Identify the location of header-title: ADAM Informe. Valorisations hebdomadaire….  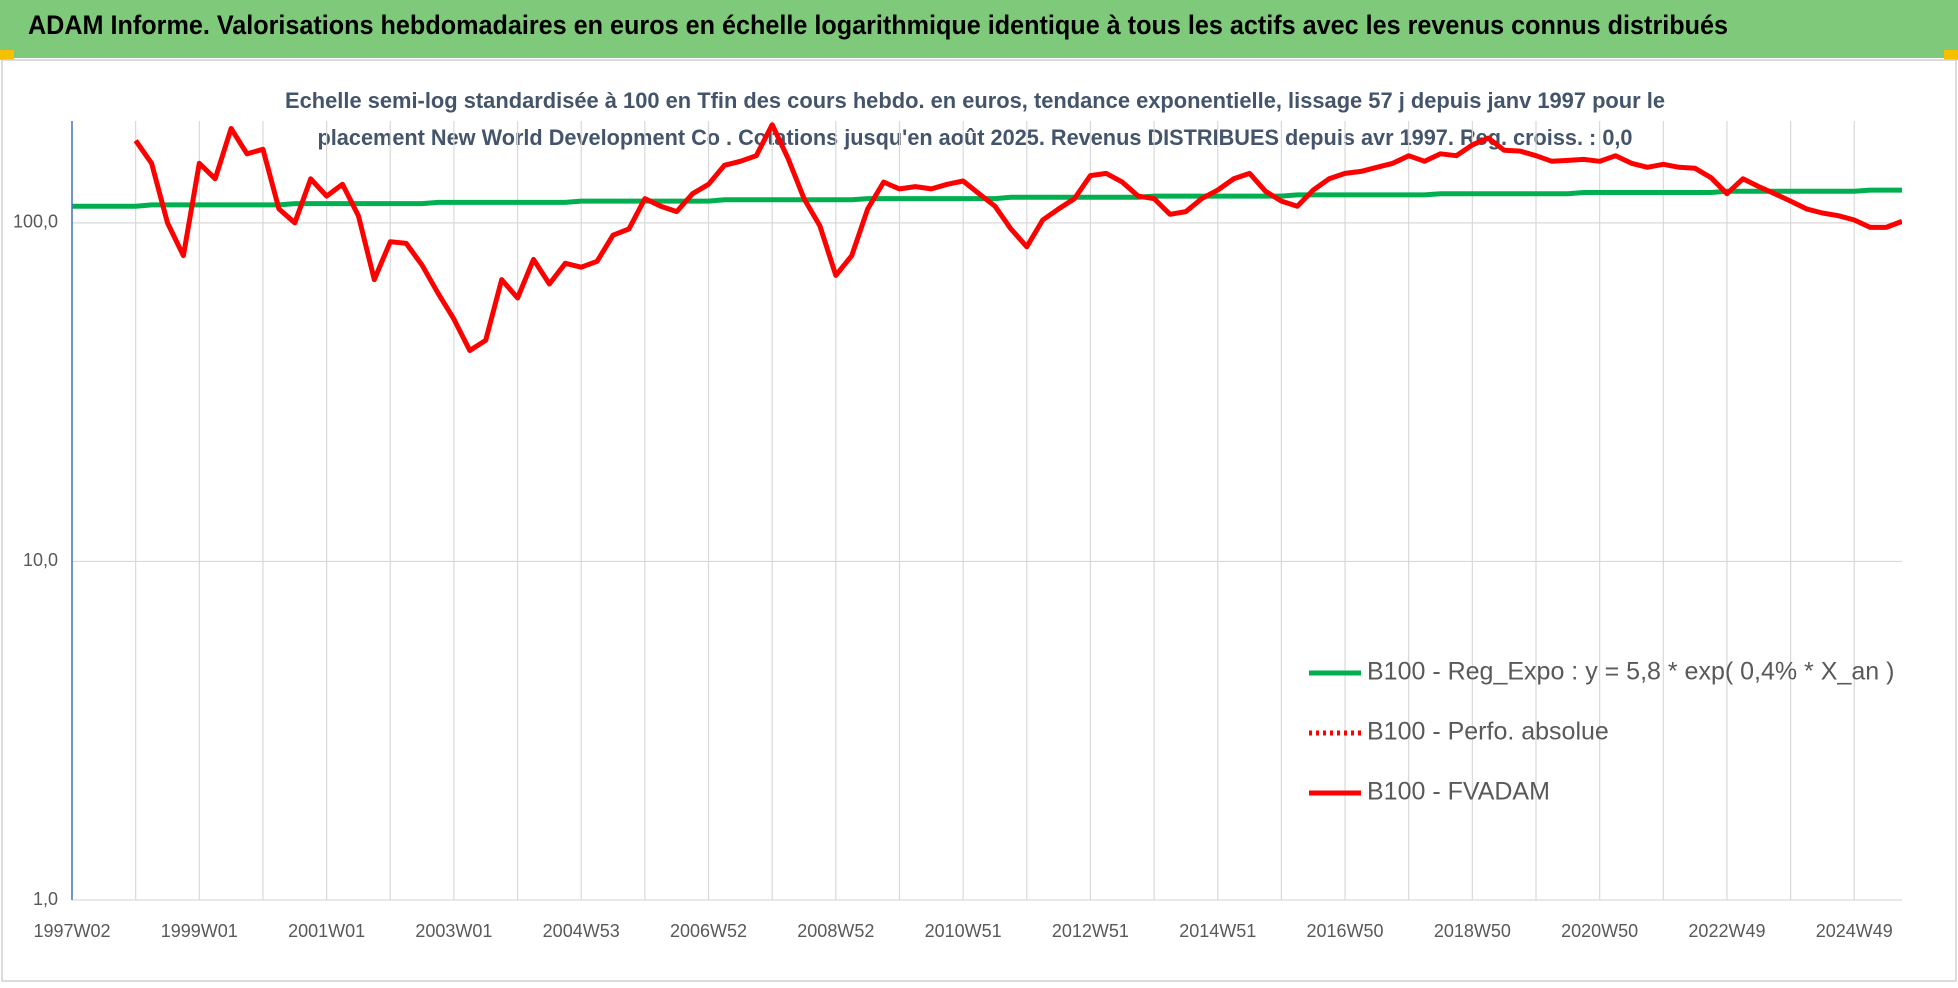
(878, 25).